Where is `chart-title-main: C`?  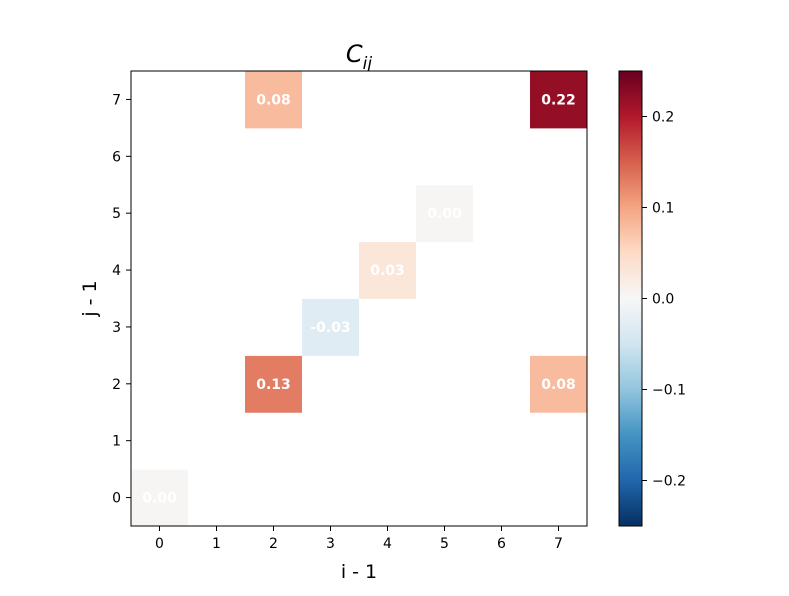
chart-title-main: C is located at coordinates (354, 54).